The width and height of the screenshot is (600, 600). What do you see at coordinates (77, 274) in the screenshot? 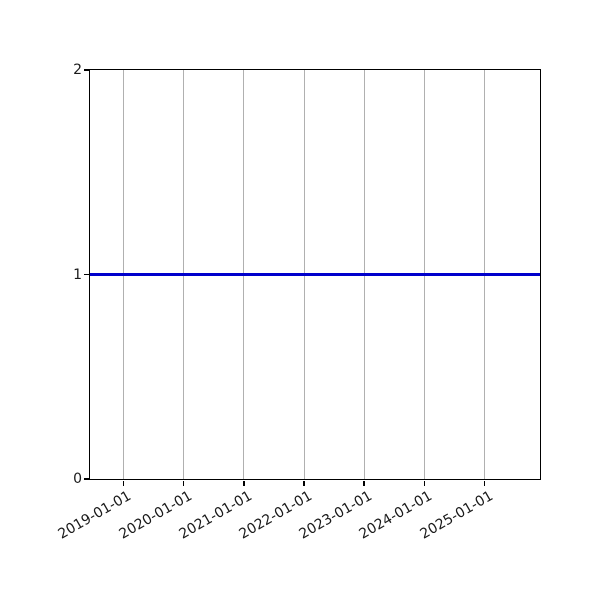
I see `y-tick-label: 1` at bounding box center [77, 274].